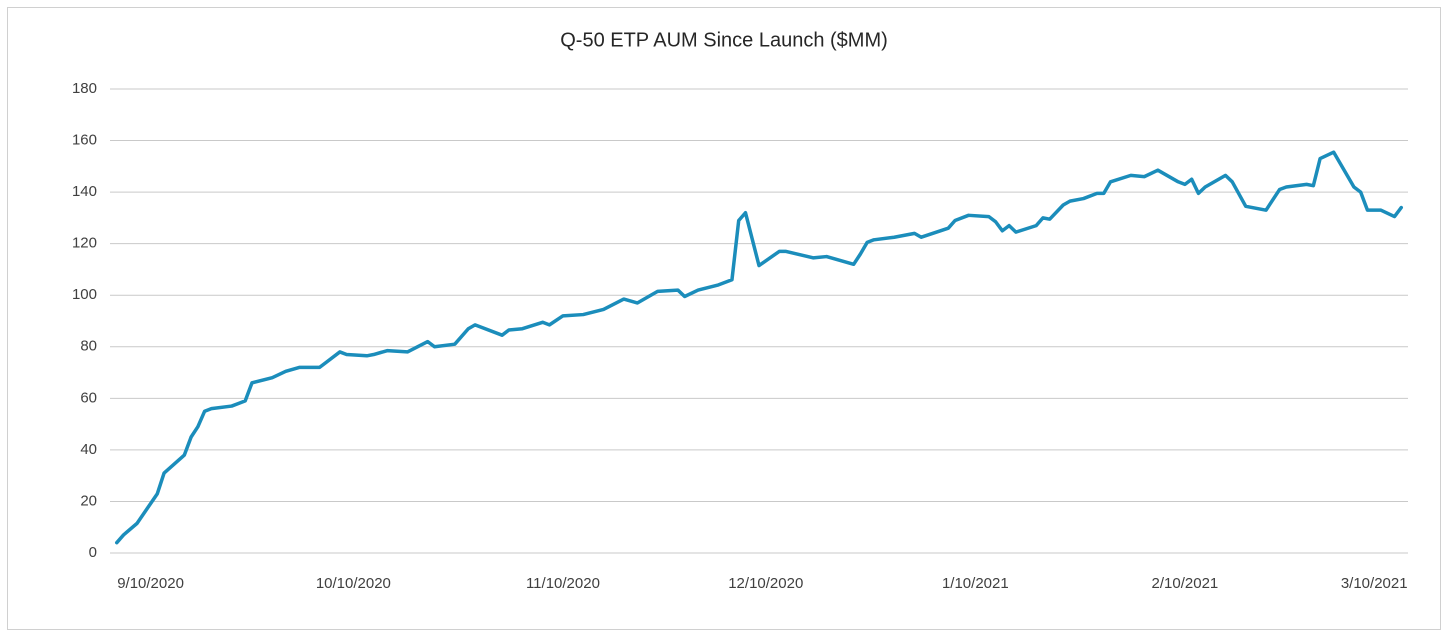 The height and width of the screenshot is (637, 1448). I want to click on y-tick-label: 60, so click(88, 397).